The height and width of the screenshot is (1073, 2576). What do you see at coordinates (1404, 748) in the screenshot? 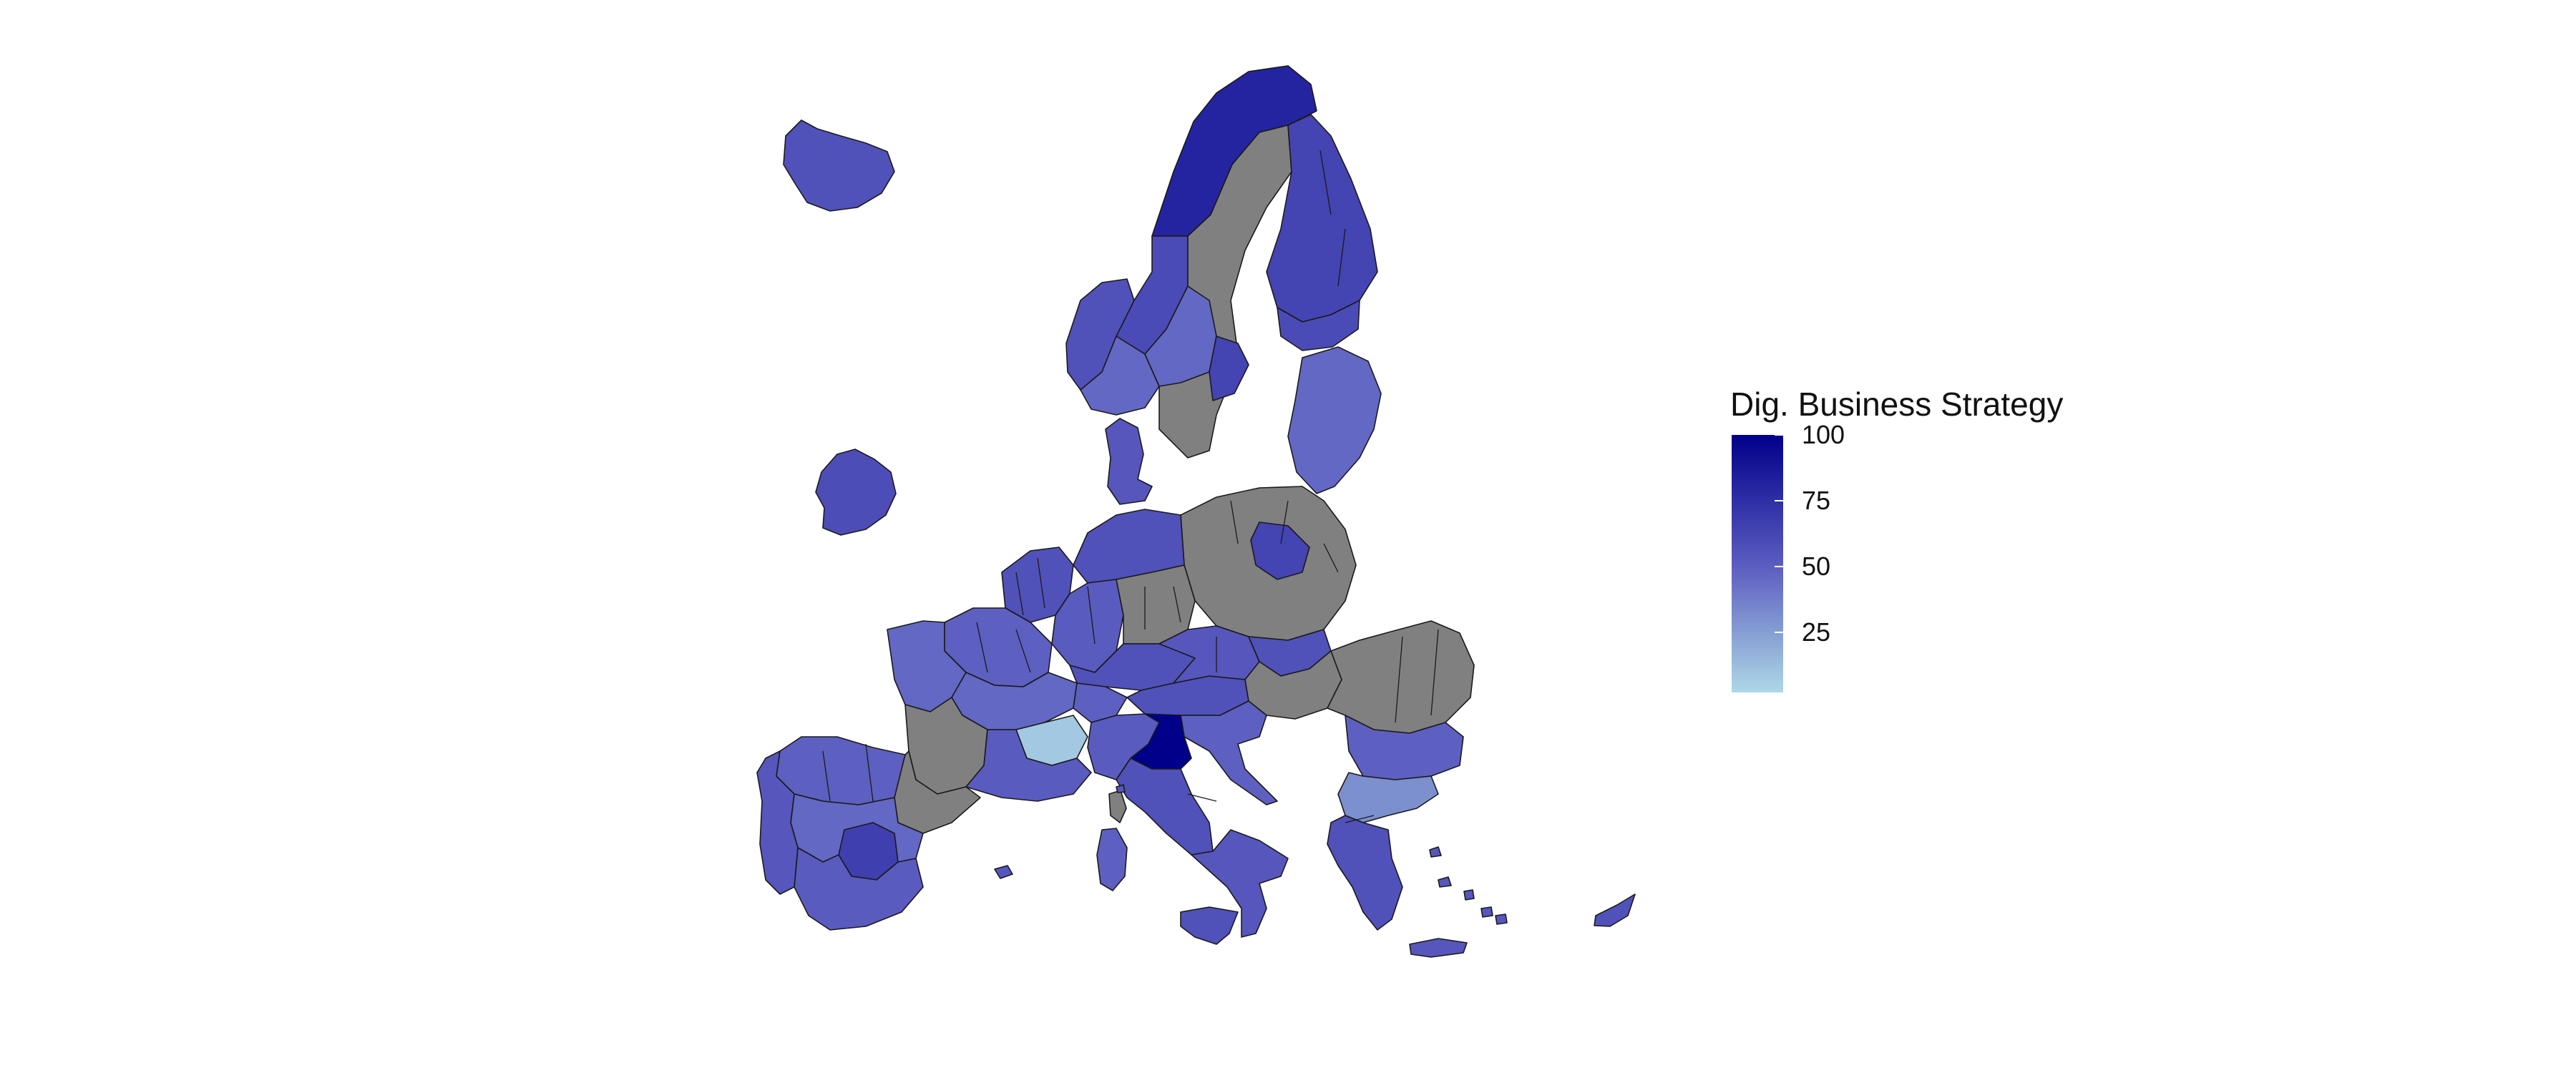
I see `region-bulgaria` at bounding box center [1404, 748].